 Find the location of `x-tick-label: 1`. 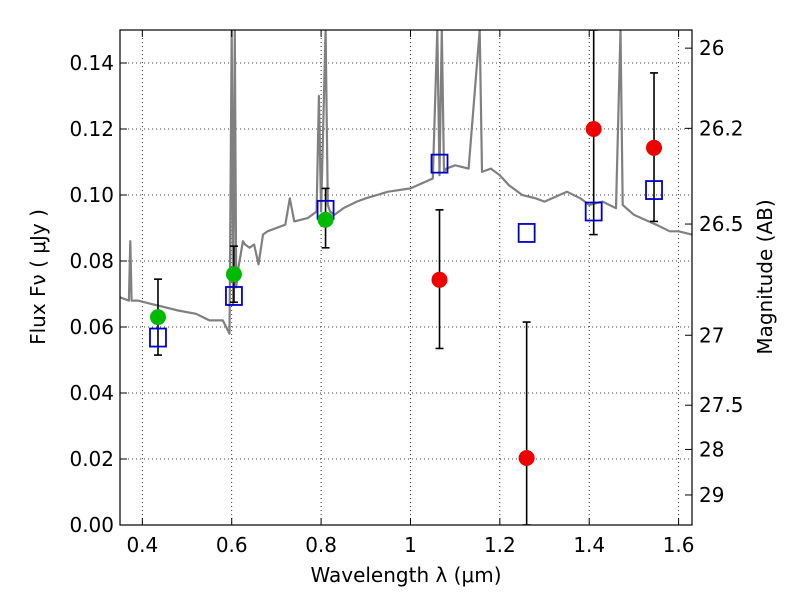

x-tick-label: 1 is located at coordinates (410, 545).